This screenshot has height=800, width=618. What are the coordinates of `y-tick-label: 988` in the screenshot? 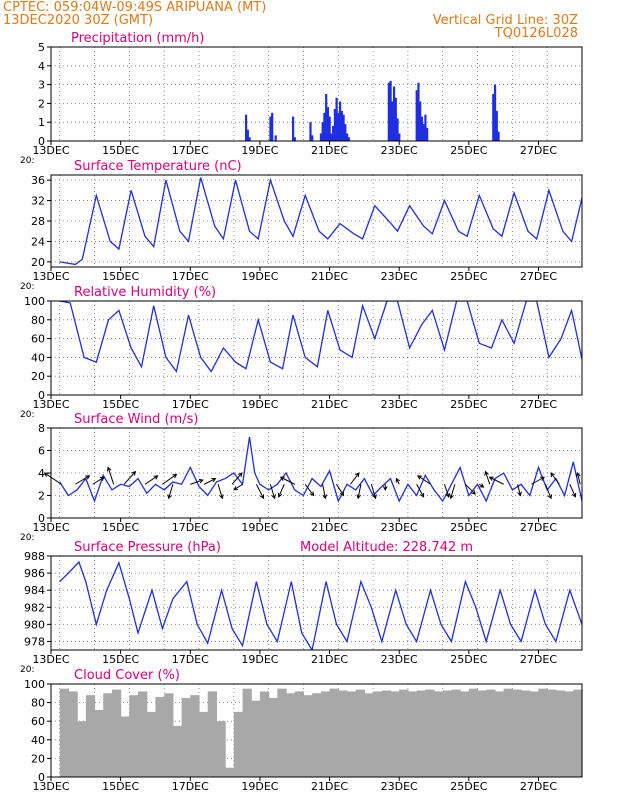 It's located at (34, 556).